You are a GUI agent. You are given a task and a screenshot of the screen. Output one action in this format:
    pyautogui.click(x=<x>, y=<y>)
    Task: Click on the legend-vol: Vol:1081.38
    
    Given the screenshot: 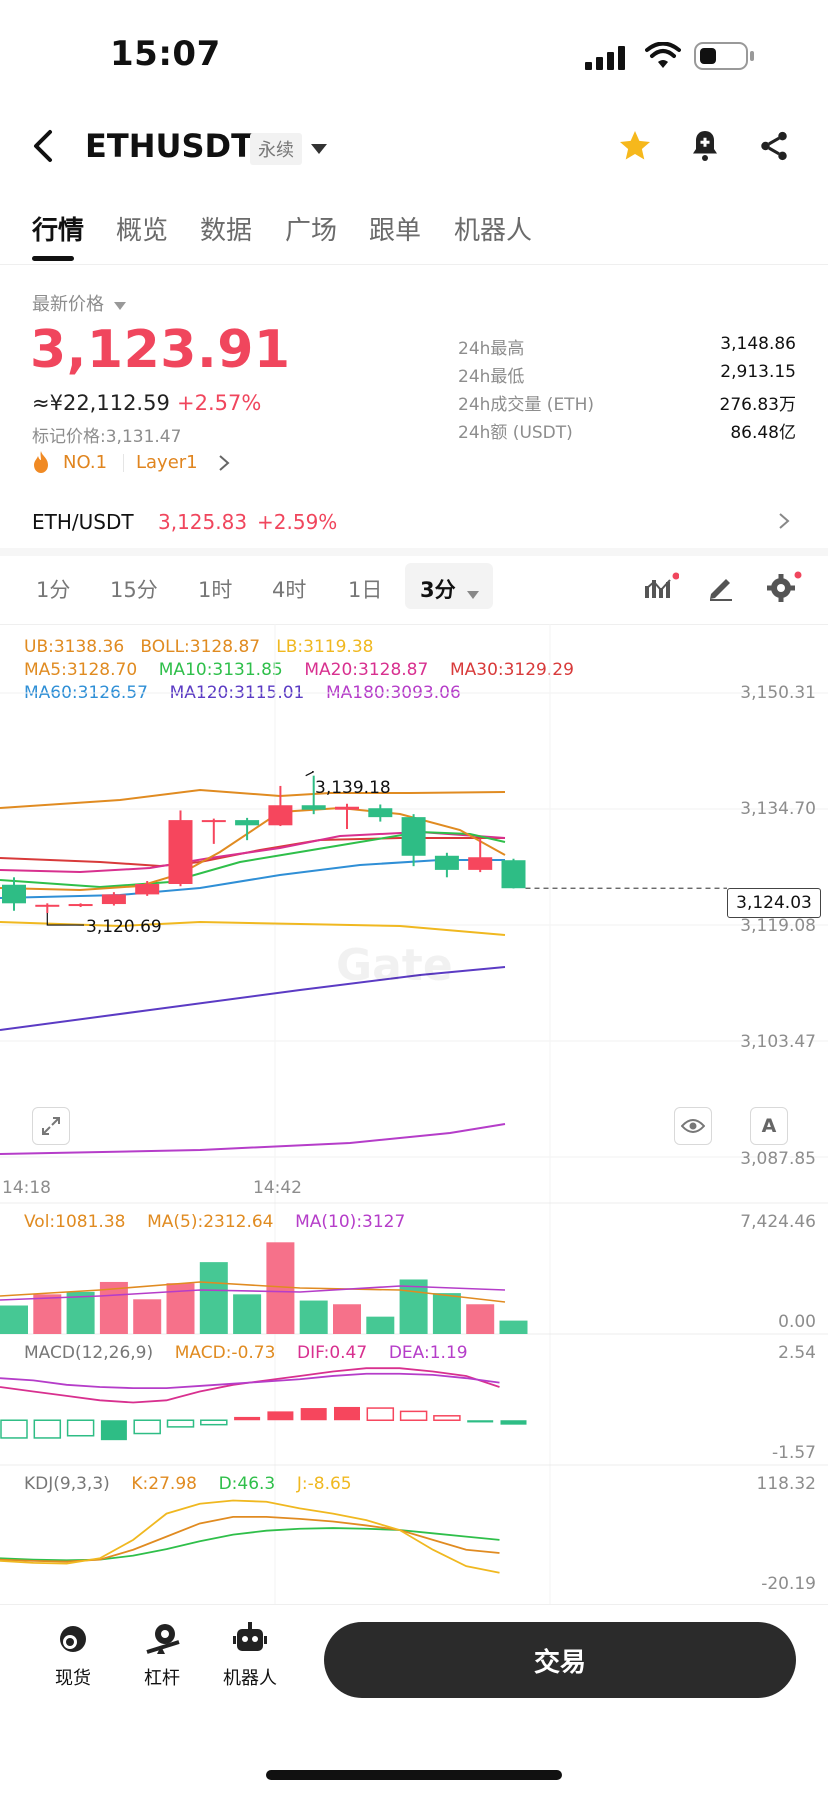 What is the action you would take?
    pyautogui.click(x=75, y=1222)
    